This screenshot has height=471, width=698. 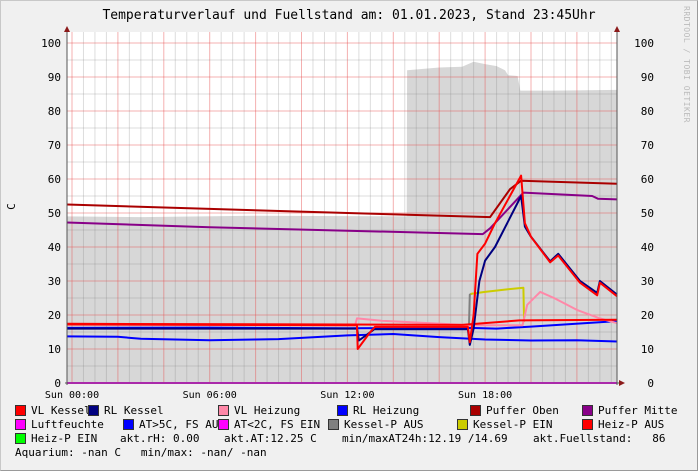 What do you see at coordinates (54, 281) in the screenshot?
I see `y-tick-label: 30` at bounding box center [54, 281].